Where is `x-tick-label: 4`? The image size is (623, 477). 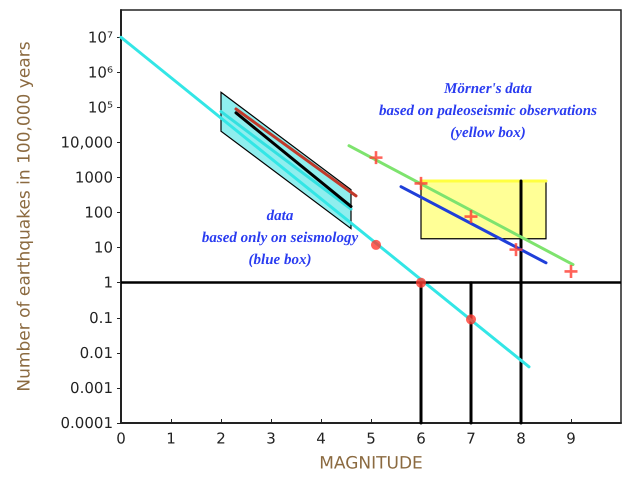 x-tick-label: 4 is located at coordinates (321, 439).